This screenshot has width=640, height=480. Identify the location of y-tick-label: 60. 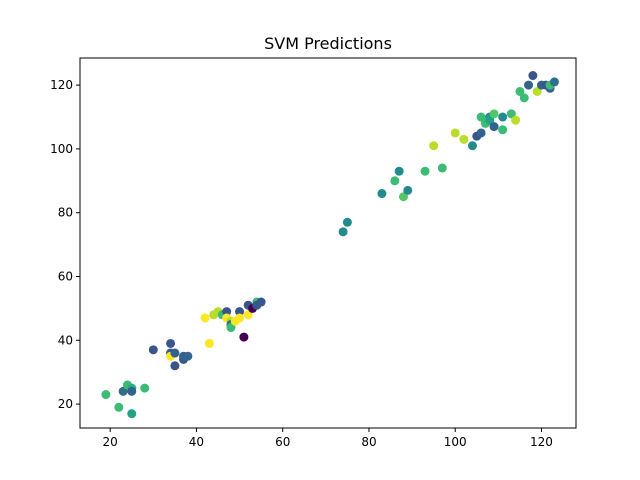
(65, 276).